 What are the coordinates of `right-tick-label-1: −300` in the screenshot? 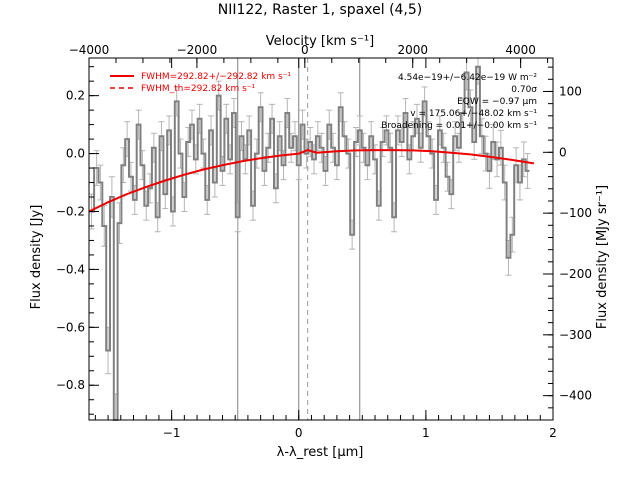 It's located at (575, 335).